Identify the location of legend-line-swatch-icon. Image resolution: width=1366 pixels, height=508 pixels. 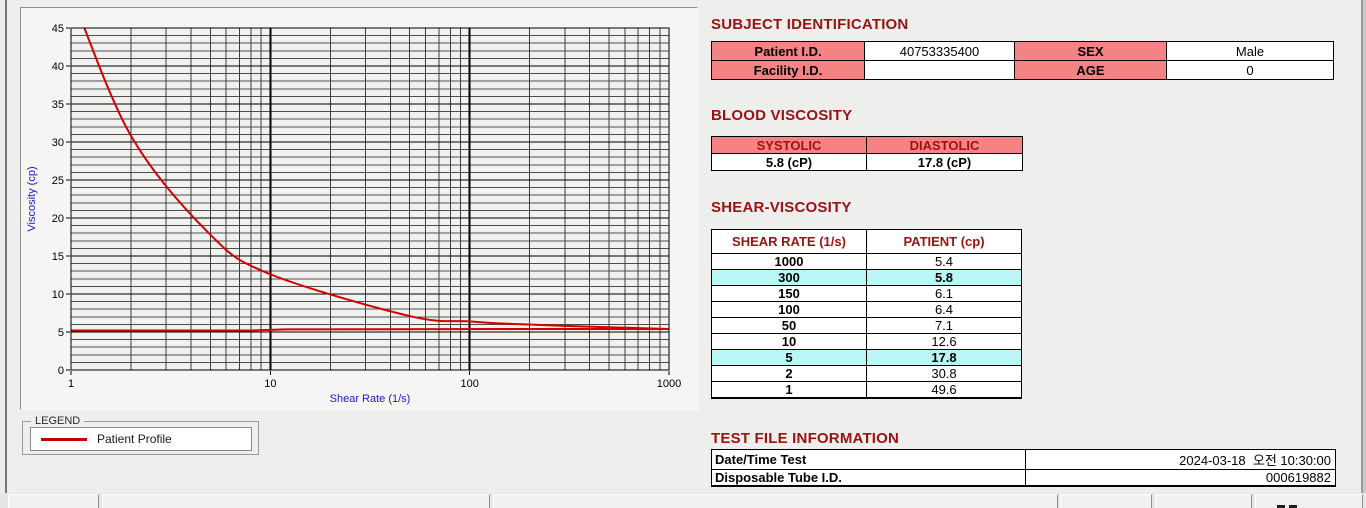
(64, 439).